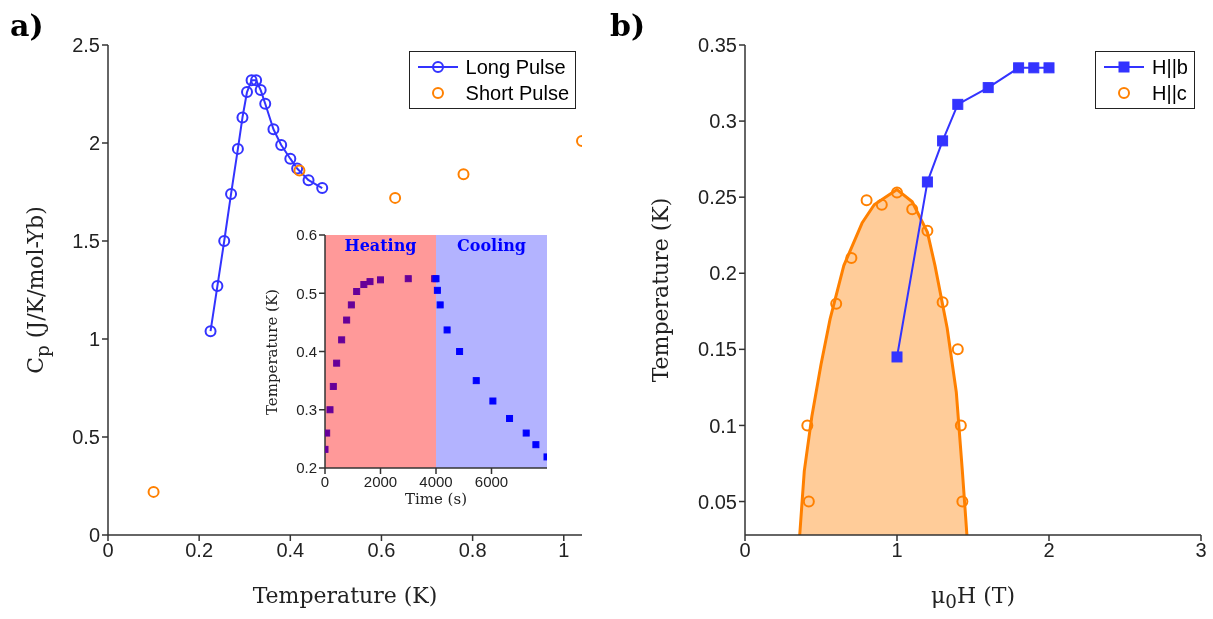 The height and width of the screenshot is (619, 1213). What do you see at coordinates (491, 481) in the screenshot?
I see `x-tick-label: 6000` at bounding box center [491, 481].